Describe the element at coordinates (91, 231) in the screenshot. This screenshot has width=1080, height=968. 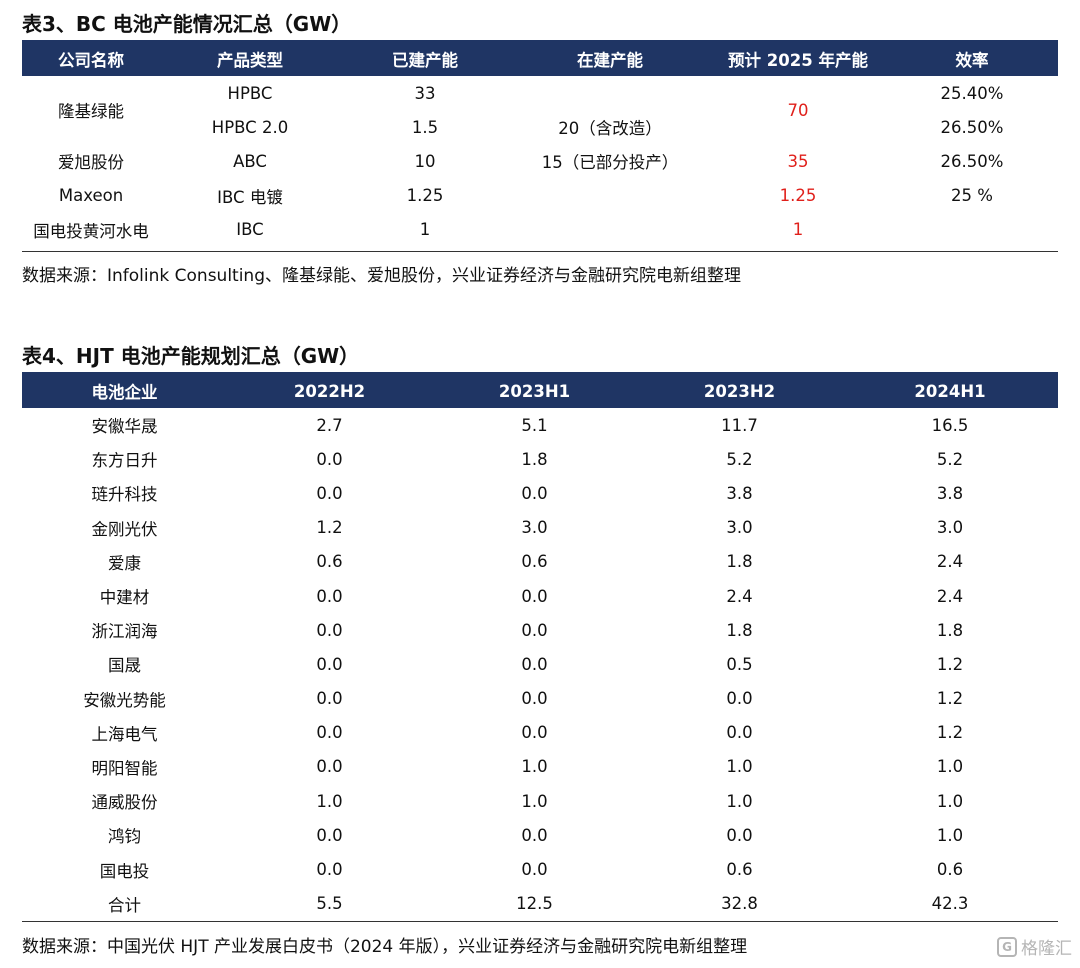
I see `company-cell: 国电投黄河水电` at that location.